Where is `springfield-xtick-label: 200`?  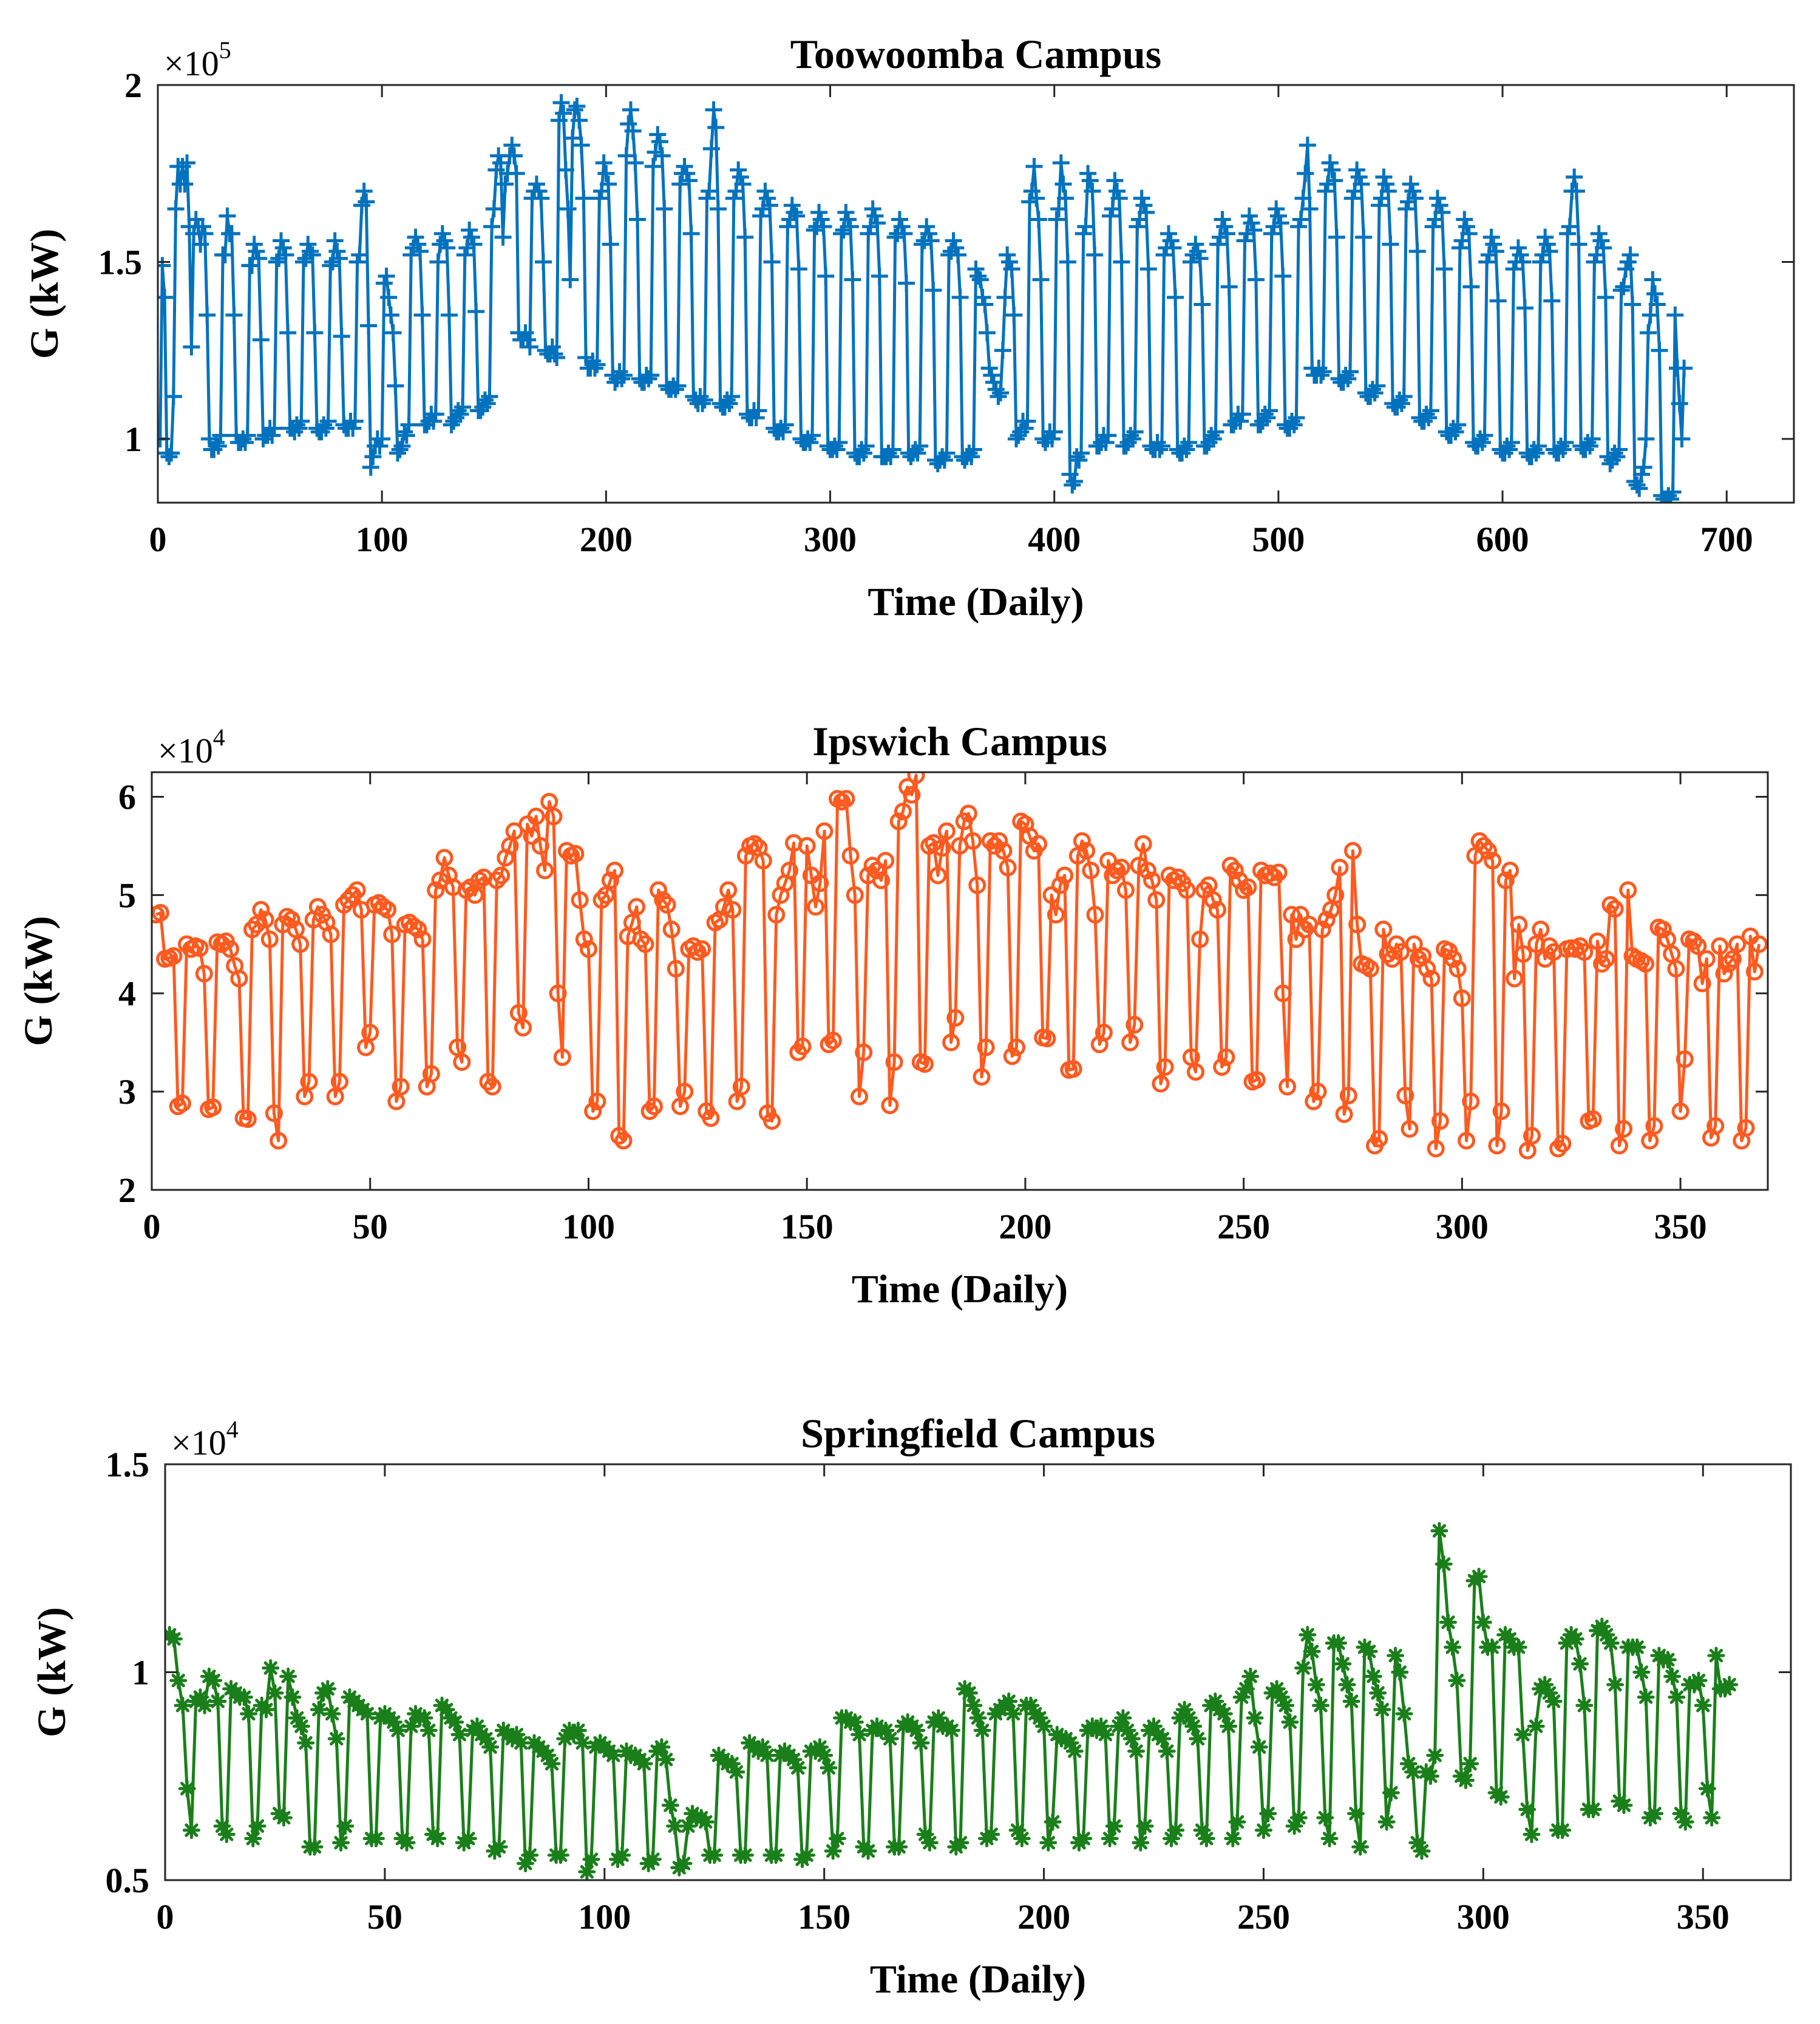
springfield-xtick-label: 200 is located at coordinates (1043, 1917).